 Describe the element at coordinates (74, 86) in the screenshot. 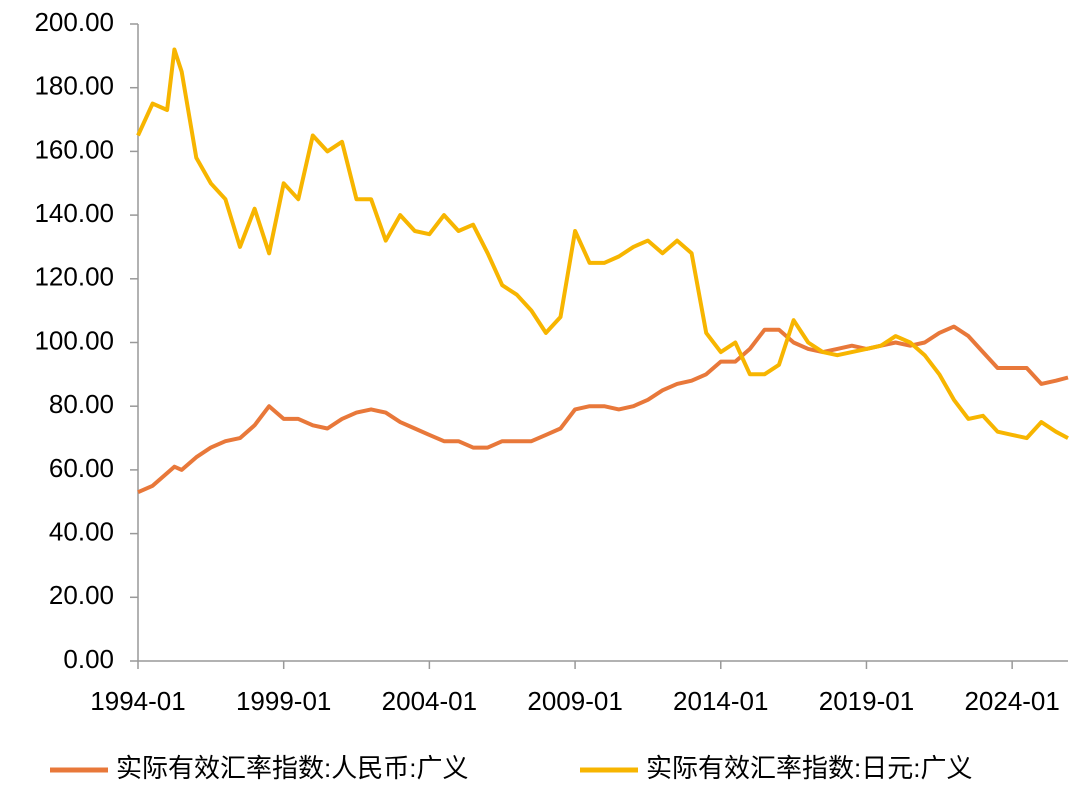

I see `y-tick-label: 180.00` at that location.